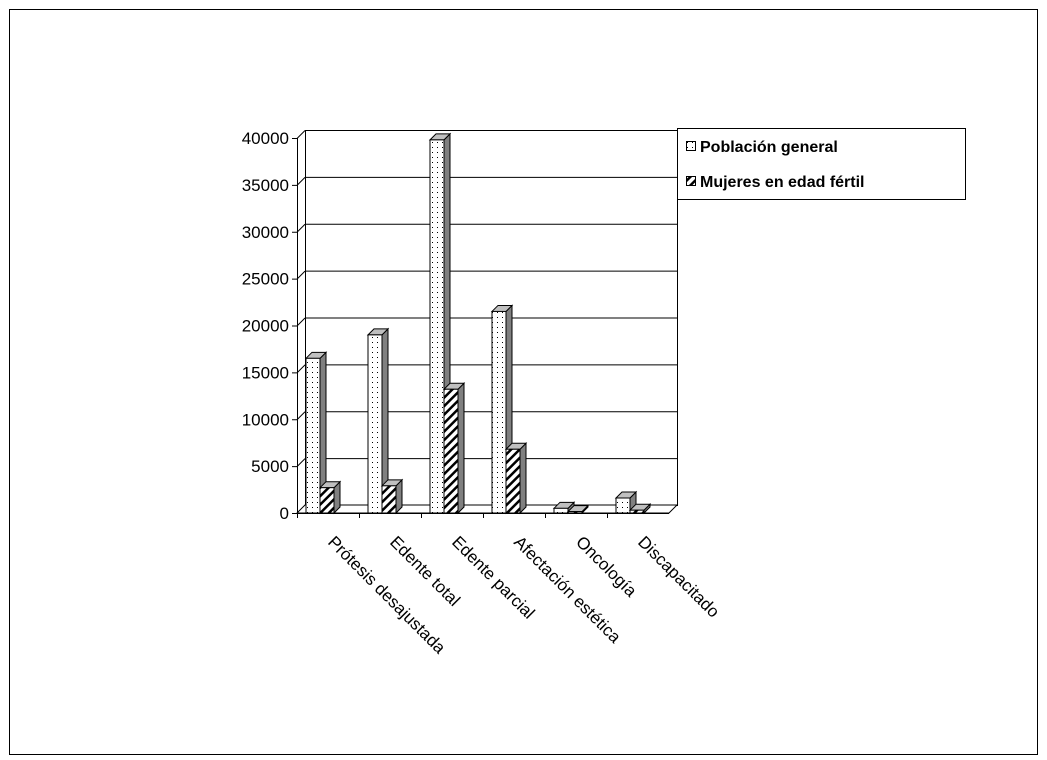 The height and width of the screenshot is (760, 1047). I want to click on y-tick-label: 10000, so click(265, 419).